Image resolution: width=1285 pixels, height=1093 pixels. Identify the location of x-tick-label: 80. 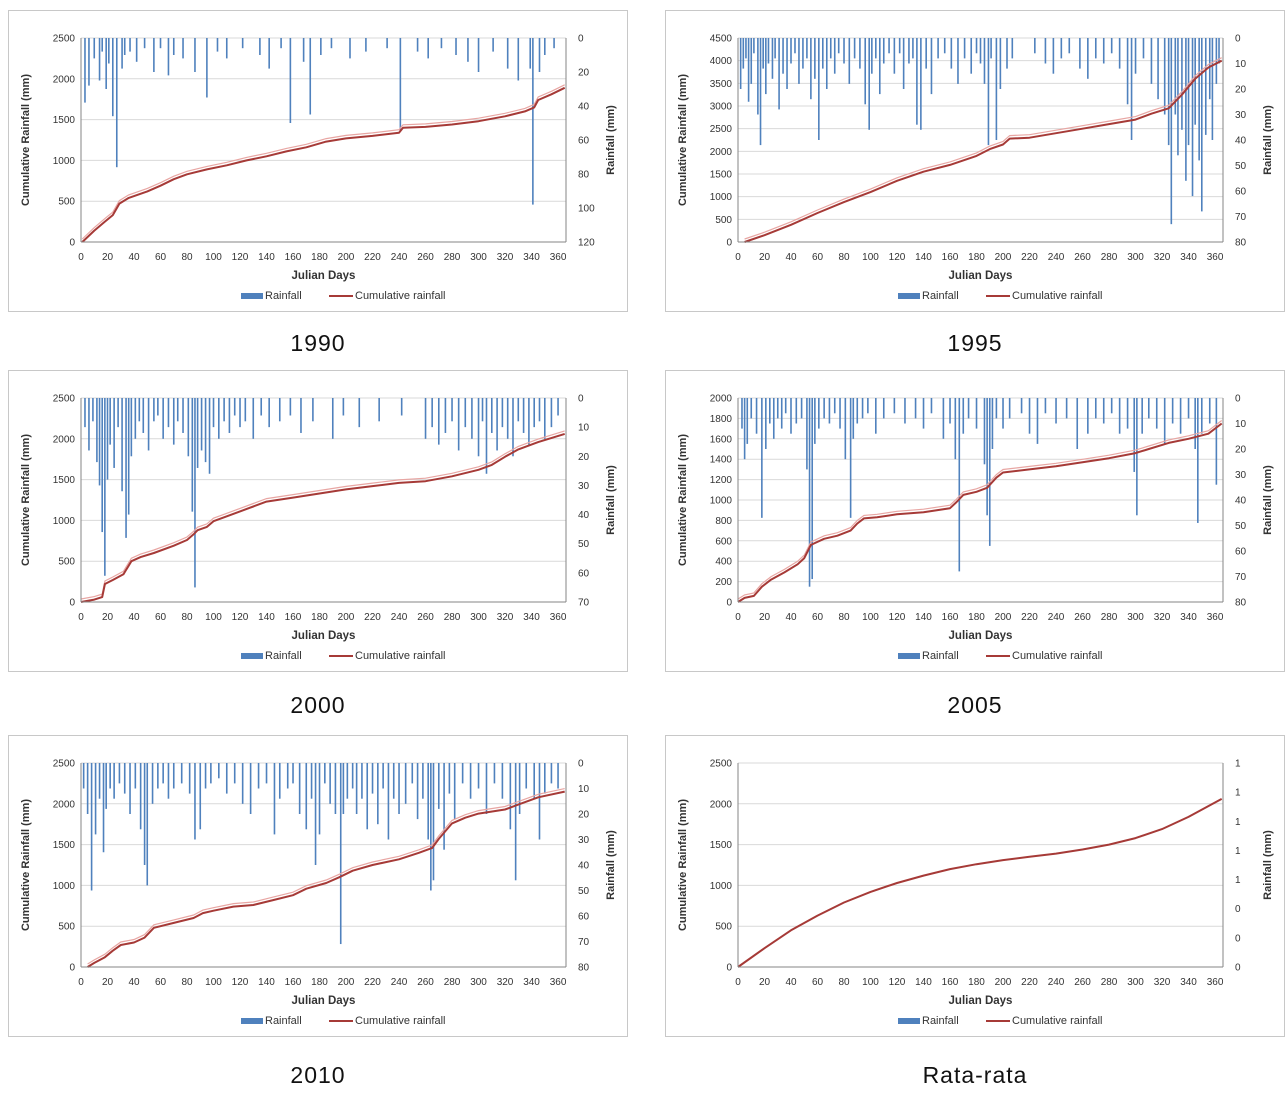
(844, 617).